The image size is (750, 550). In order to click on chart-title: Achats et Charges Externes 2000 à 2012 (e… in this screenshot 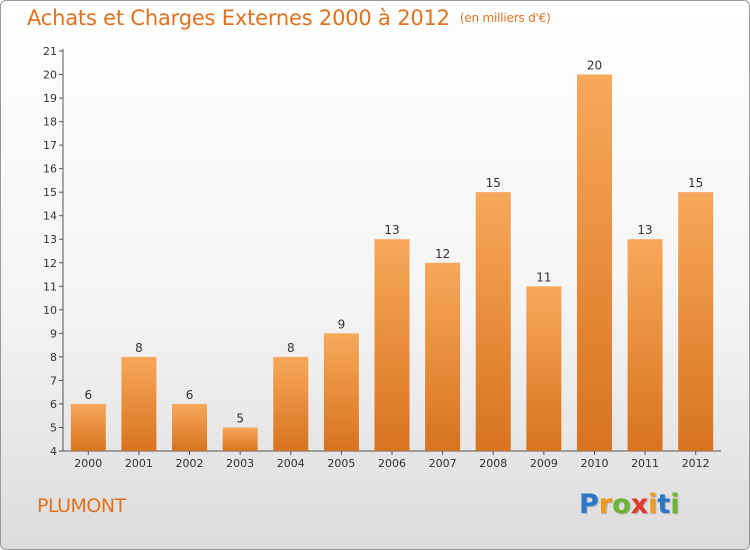, I will do `click(289, 18)`.